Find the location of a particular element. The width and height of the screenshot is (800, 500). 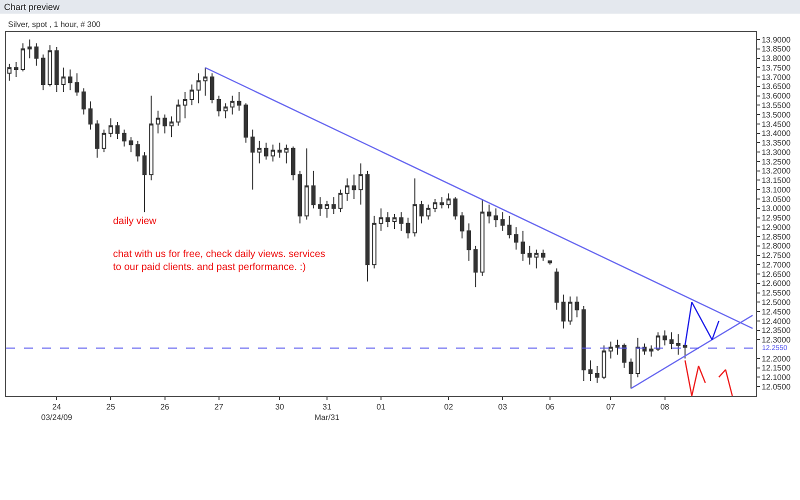

y-tick-label: 12.2000 is located at coordinates (777, 359).